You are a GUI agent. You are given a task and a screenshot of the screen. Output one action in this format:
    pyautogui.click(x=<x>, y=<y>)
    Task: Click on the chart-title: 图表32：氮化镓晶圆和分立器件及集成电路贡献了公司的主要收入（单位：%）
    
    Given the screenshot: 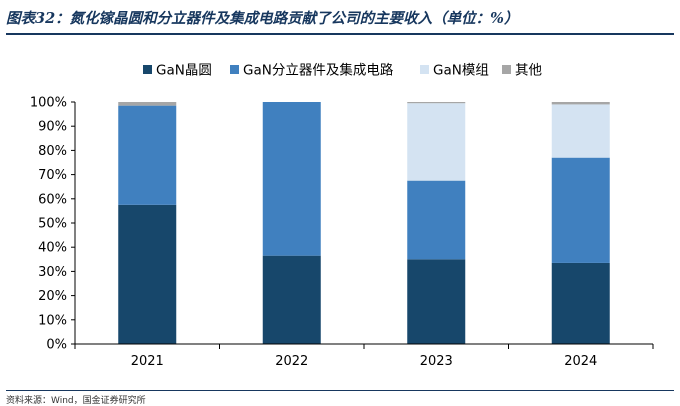 What is the action you would take?
    pyautogui.click(x=262, y=18)
    